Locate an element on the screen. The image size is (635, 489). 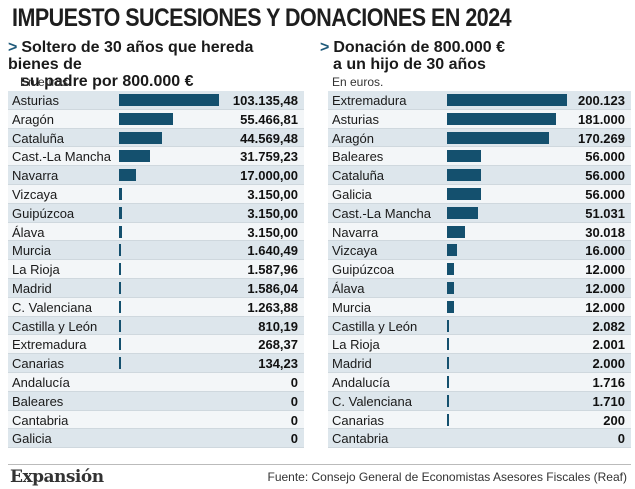
left-value-label: 1.586,04 is located at coordinates (272, 288).